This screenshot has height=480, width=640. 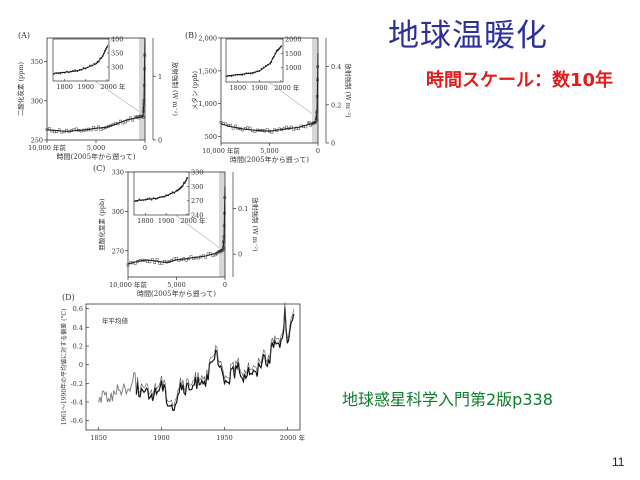 What do you see at coordinates (447, 399) in the screenshot?
I see `source-citation: 地球惑星科学入門第2版p338` at bounding box center [447, 399].